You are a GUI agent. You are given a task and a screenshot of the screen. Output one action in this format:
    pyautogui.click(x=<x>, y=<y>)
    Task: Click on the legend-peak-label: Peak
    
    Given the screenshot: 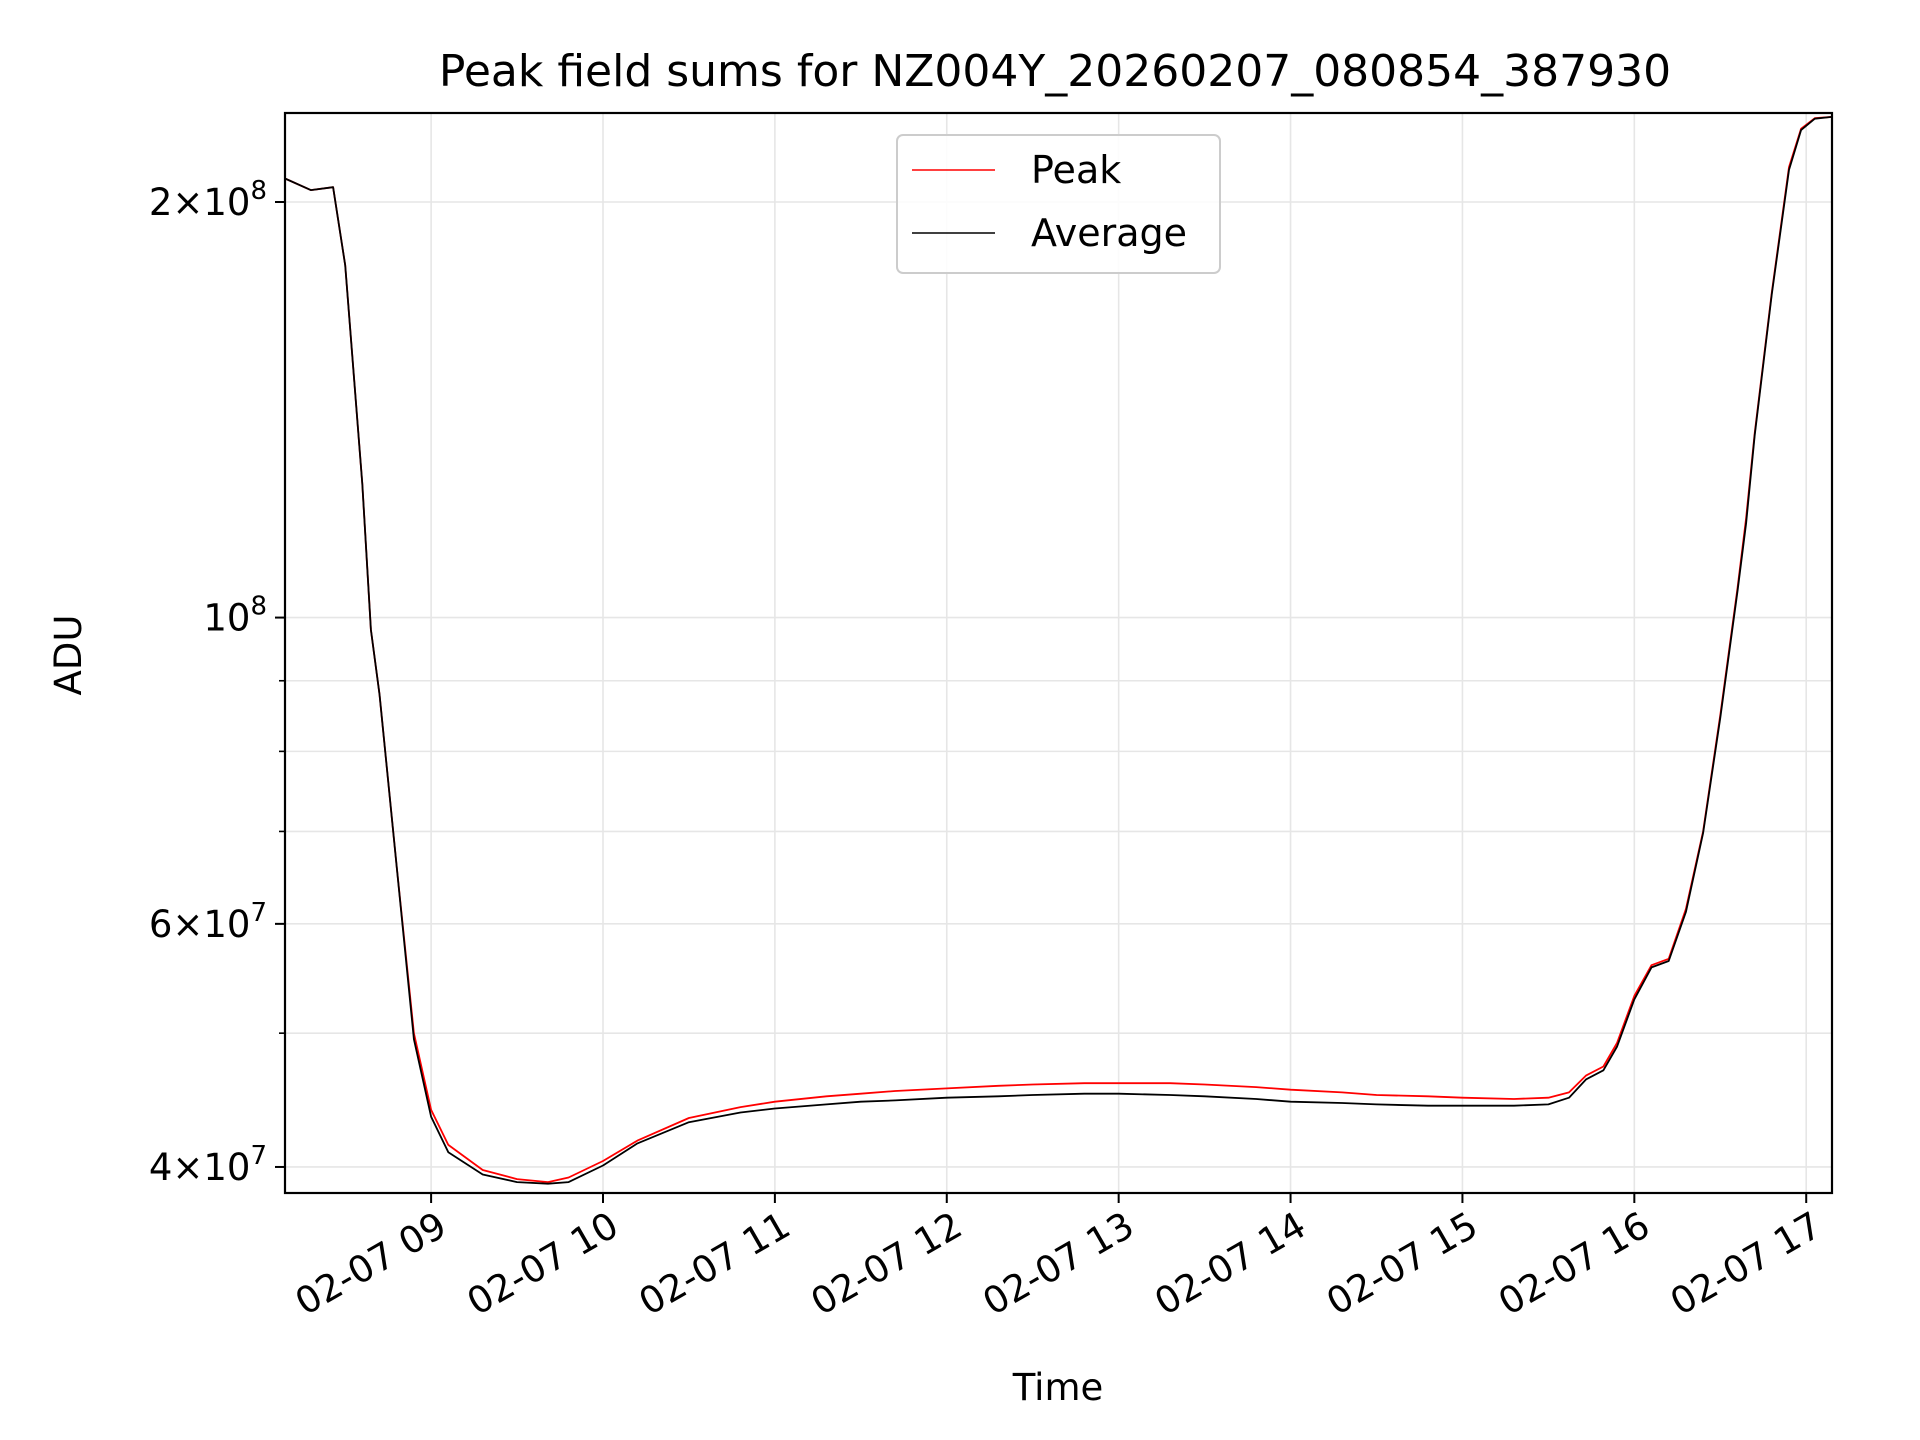 What is the action you would take?
    pyautogui.click(x=1076, y=170)
    